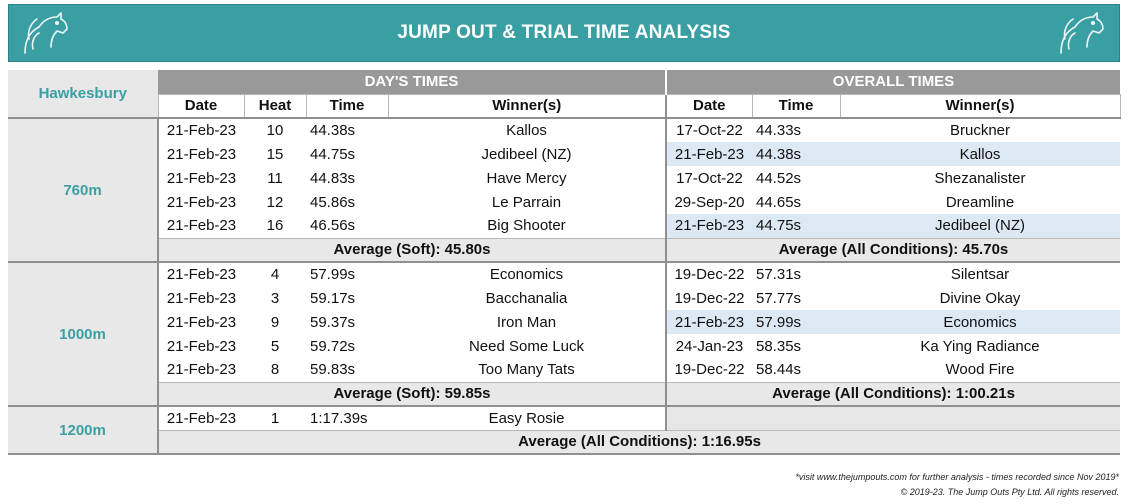  Describe the element at coordinates (333, 298) in the screenshot. I see `day-time-cell: 59.17s` at that location.